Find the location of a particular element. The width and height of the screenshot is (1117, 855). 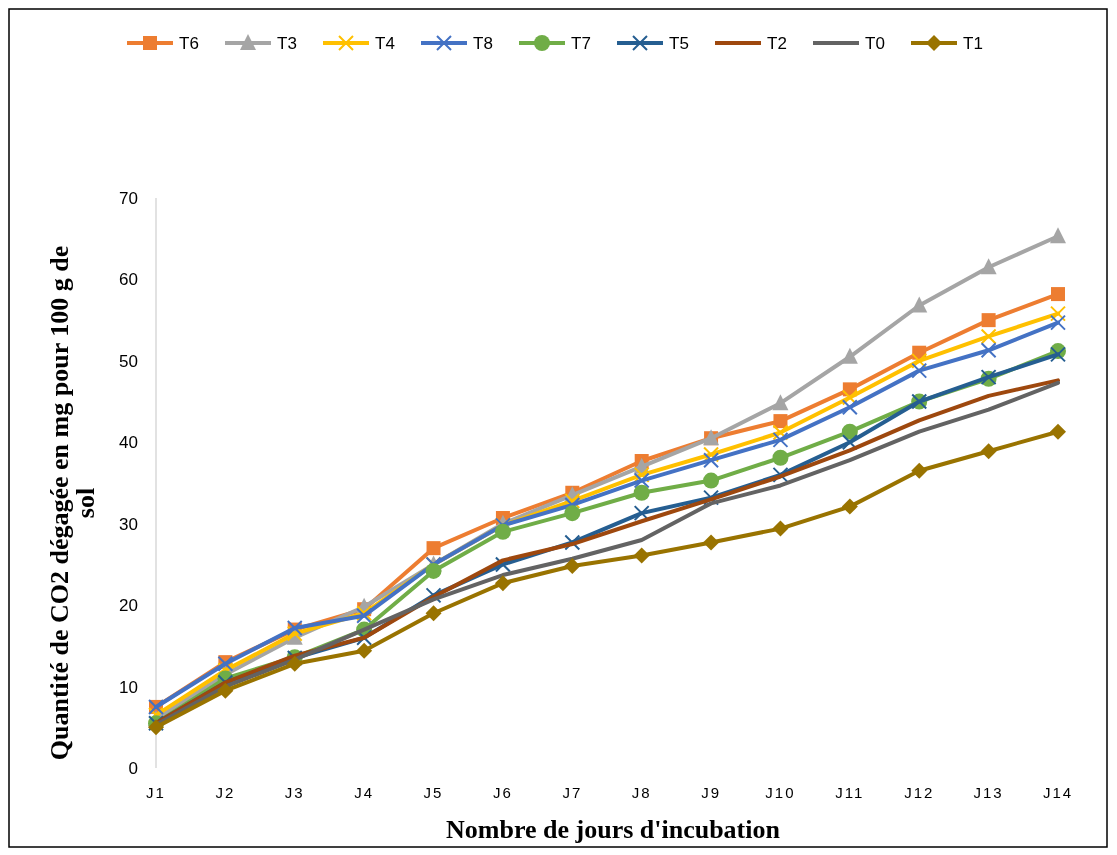

x-tick-label: J6 is located at coordinates (503, 792).